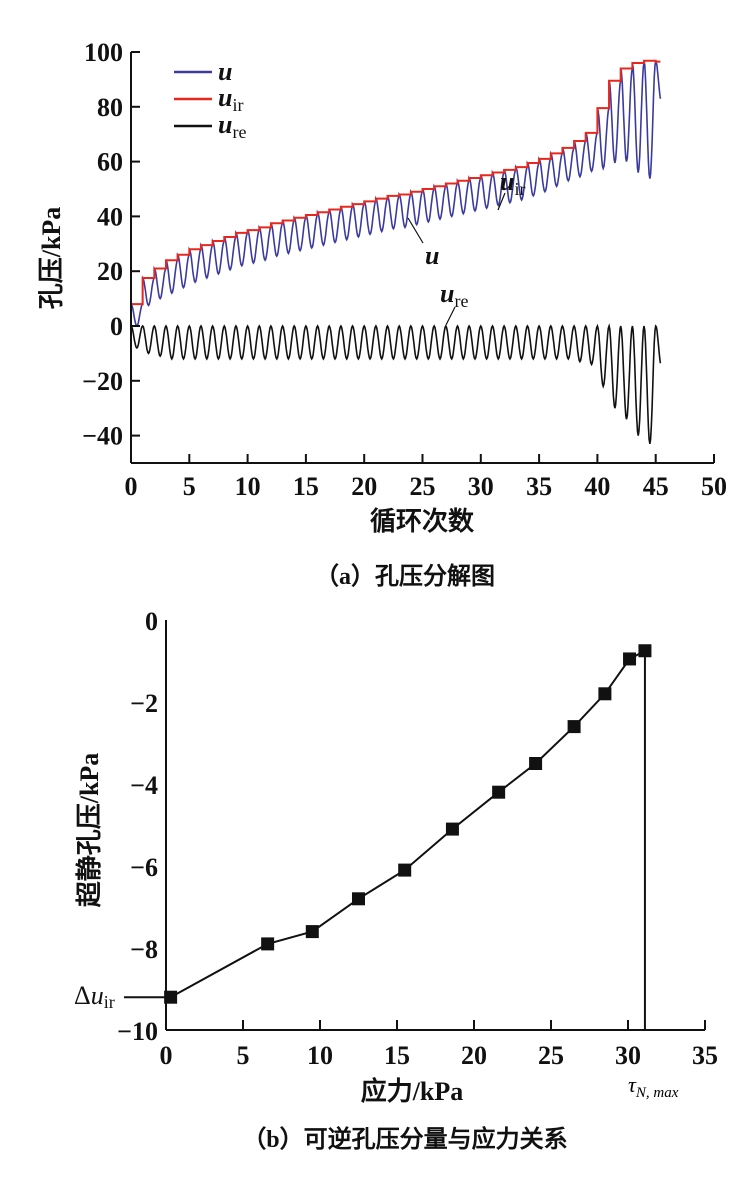 Image resolution: width=742 pixels, height=1193 pixels. I want to click on annotation-u-leader, so click(415, 230).